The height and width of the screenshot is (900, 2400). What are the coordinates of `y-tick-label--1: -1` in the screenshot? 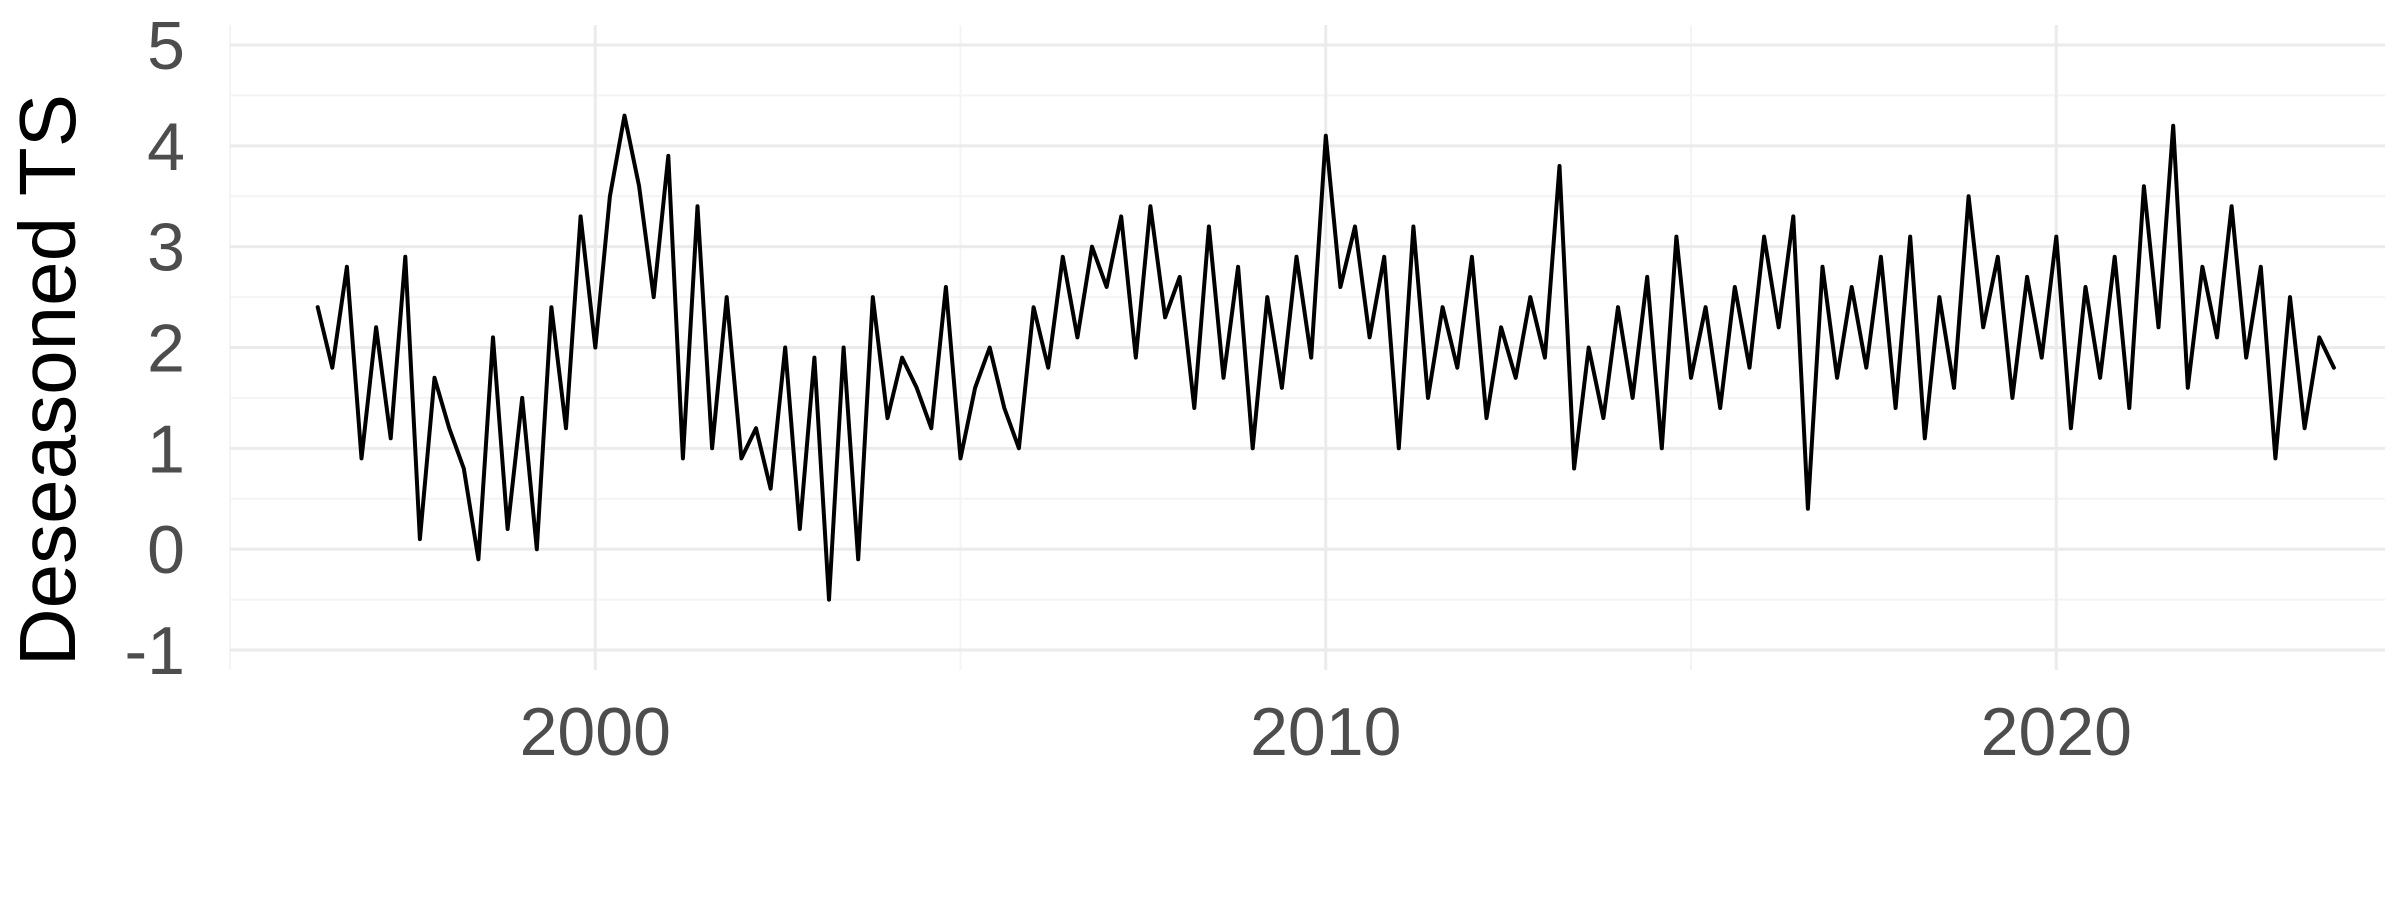 It's located at (155, 651).